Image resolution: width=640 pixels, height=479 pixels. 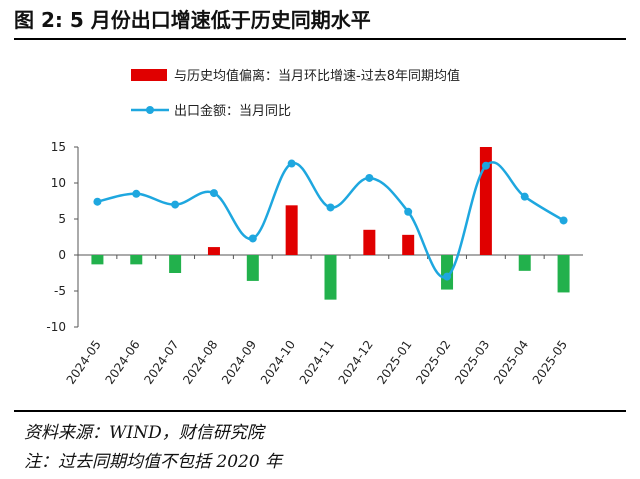 What do you see at coordinates (317, 76) in the screenshot?
I see `legend-bar-label: 与历史均值偏离：当月环比增速-过去8年同期均值` at bounding box center [317, 76].